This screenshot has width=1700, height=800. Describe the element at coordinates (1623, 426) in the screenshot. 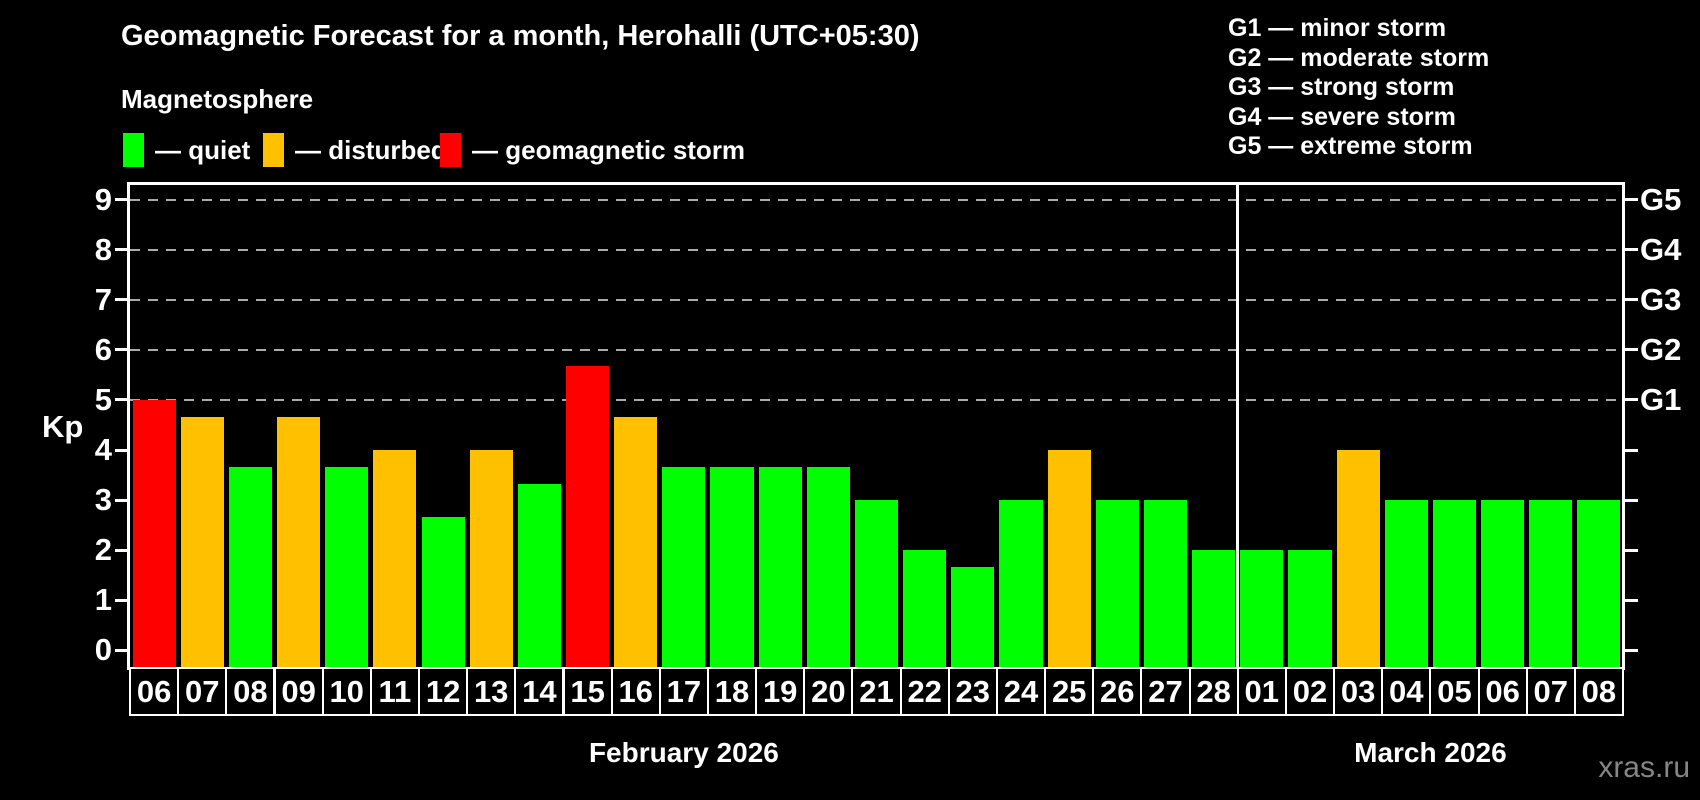

I see `y-axis-line-right` at that location.